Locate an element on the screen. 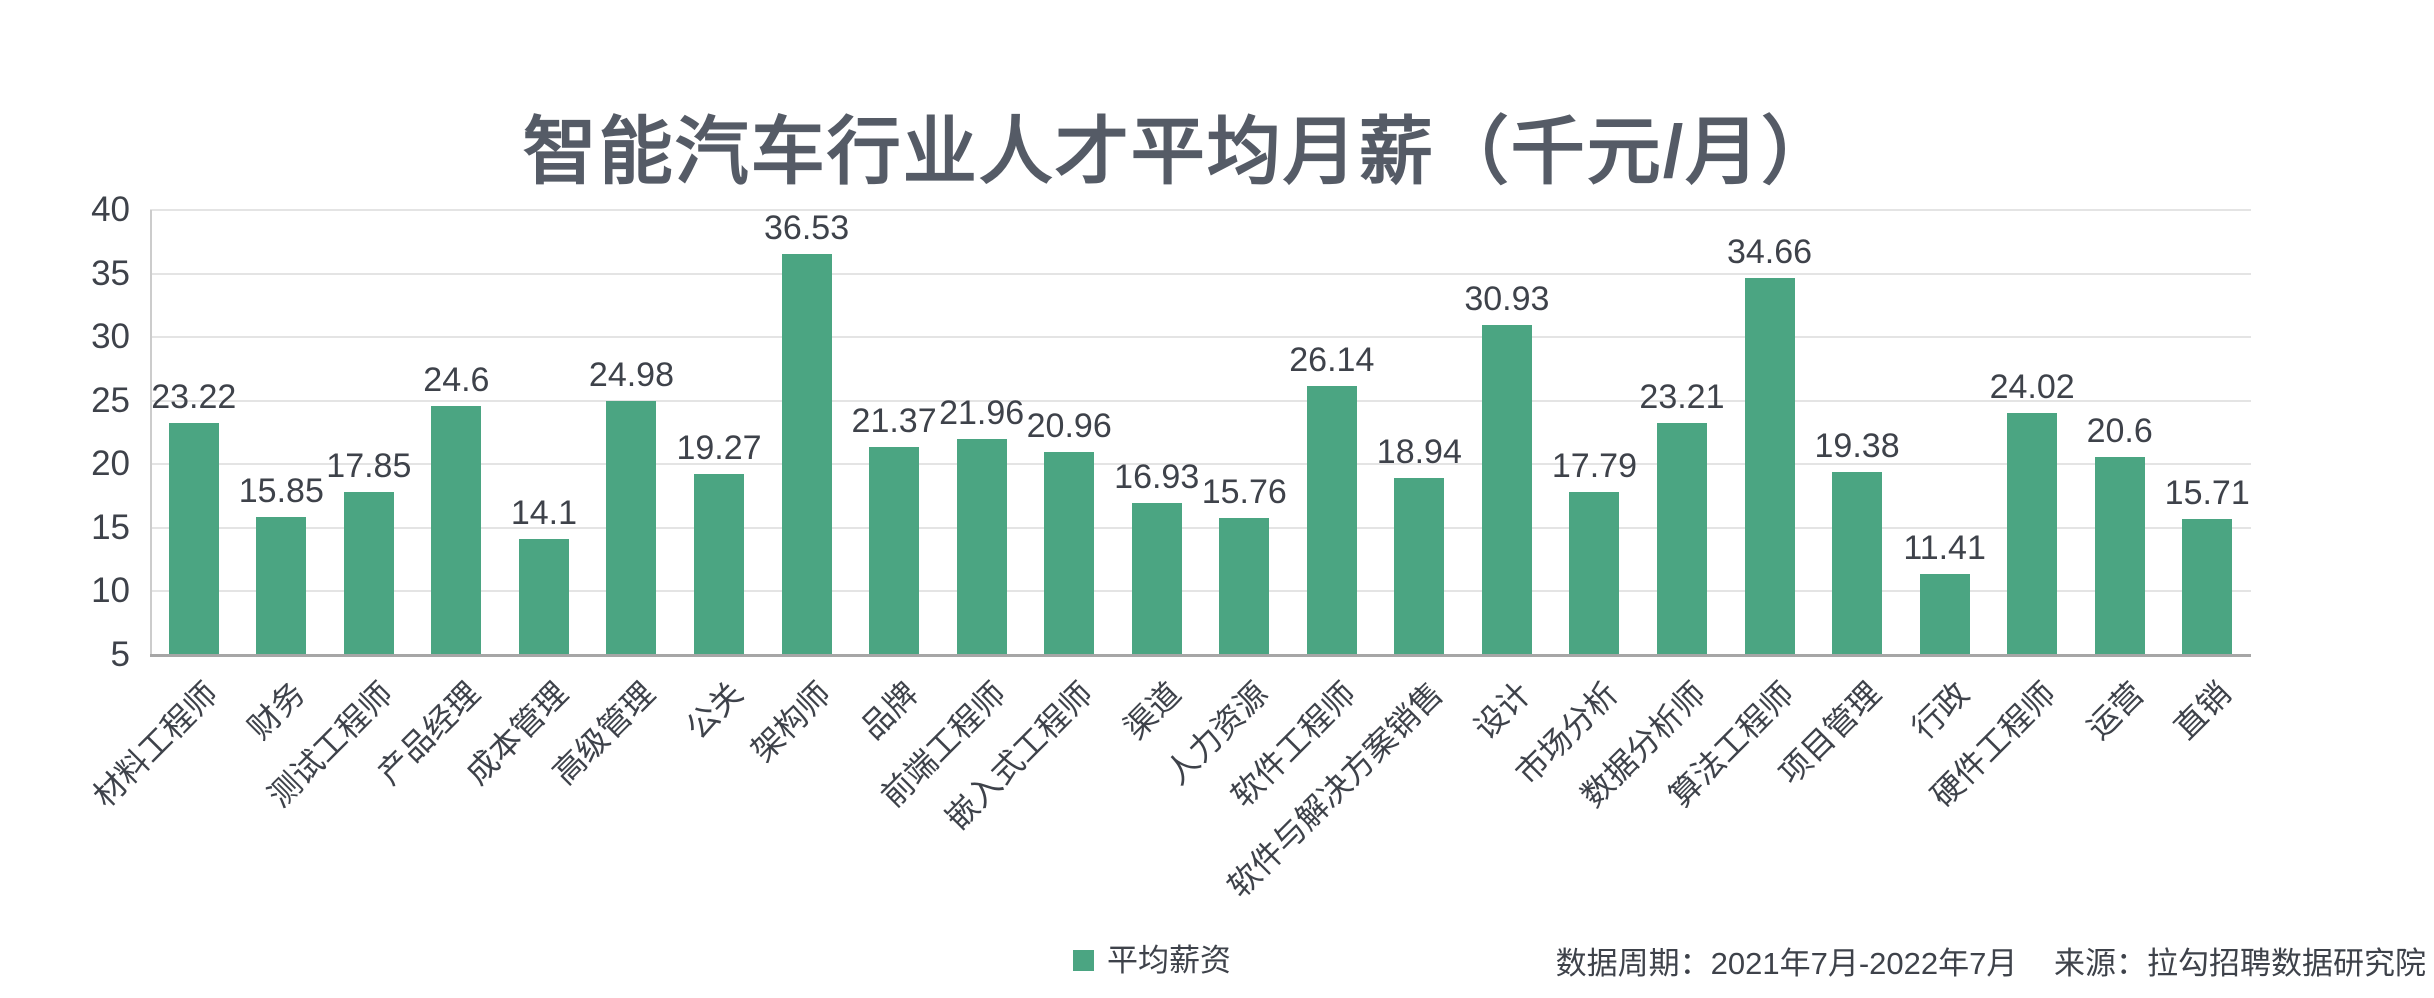  bar-value-label: 36.53 is located at coordinates (807, 228).